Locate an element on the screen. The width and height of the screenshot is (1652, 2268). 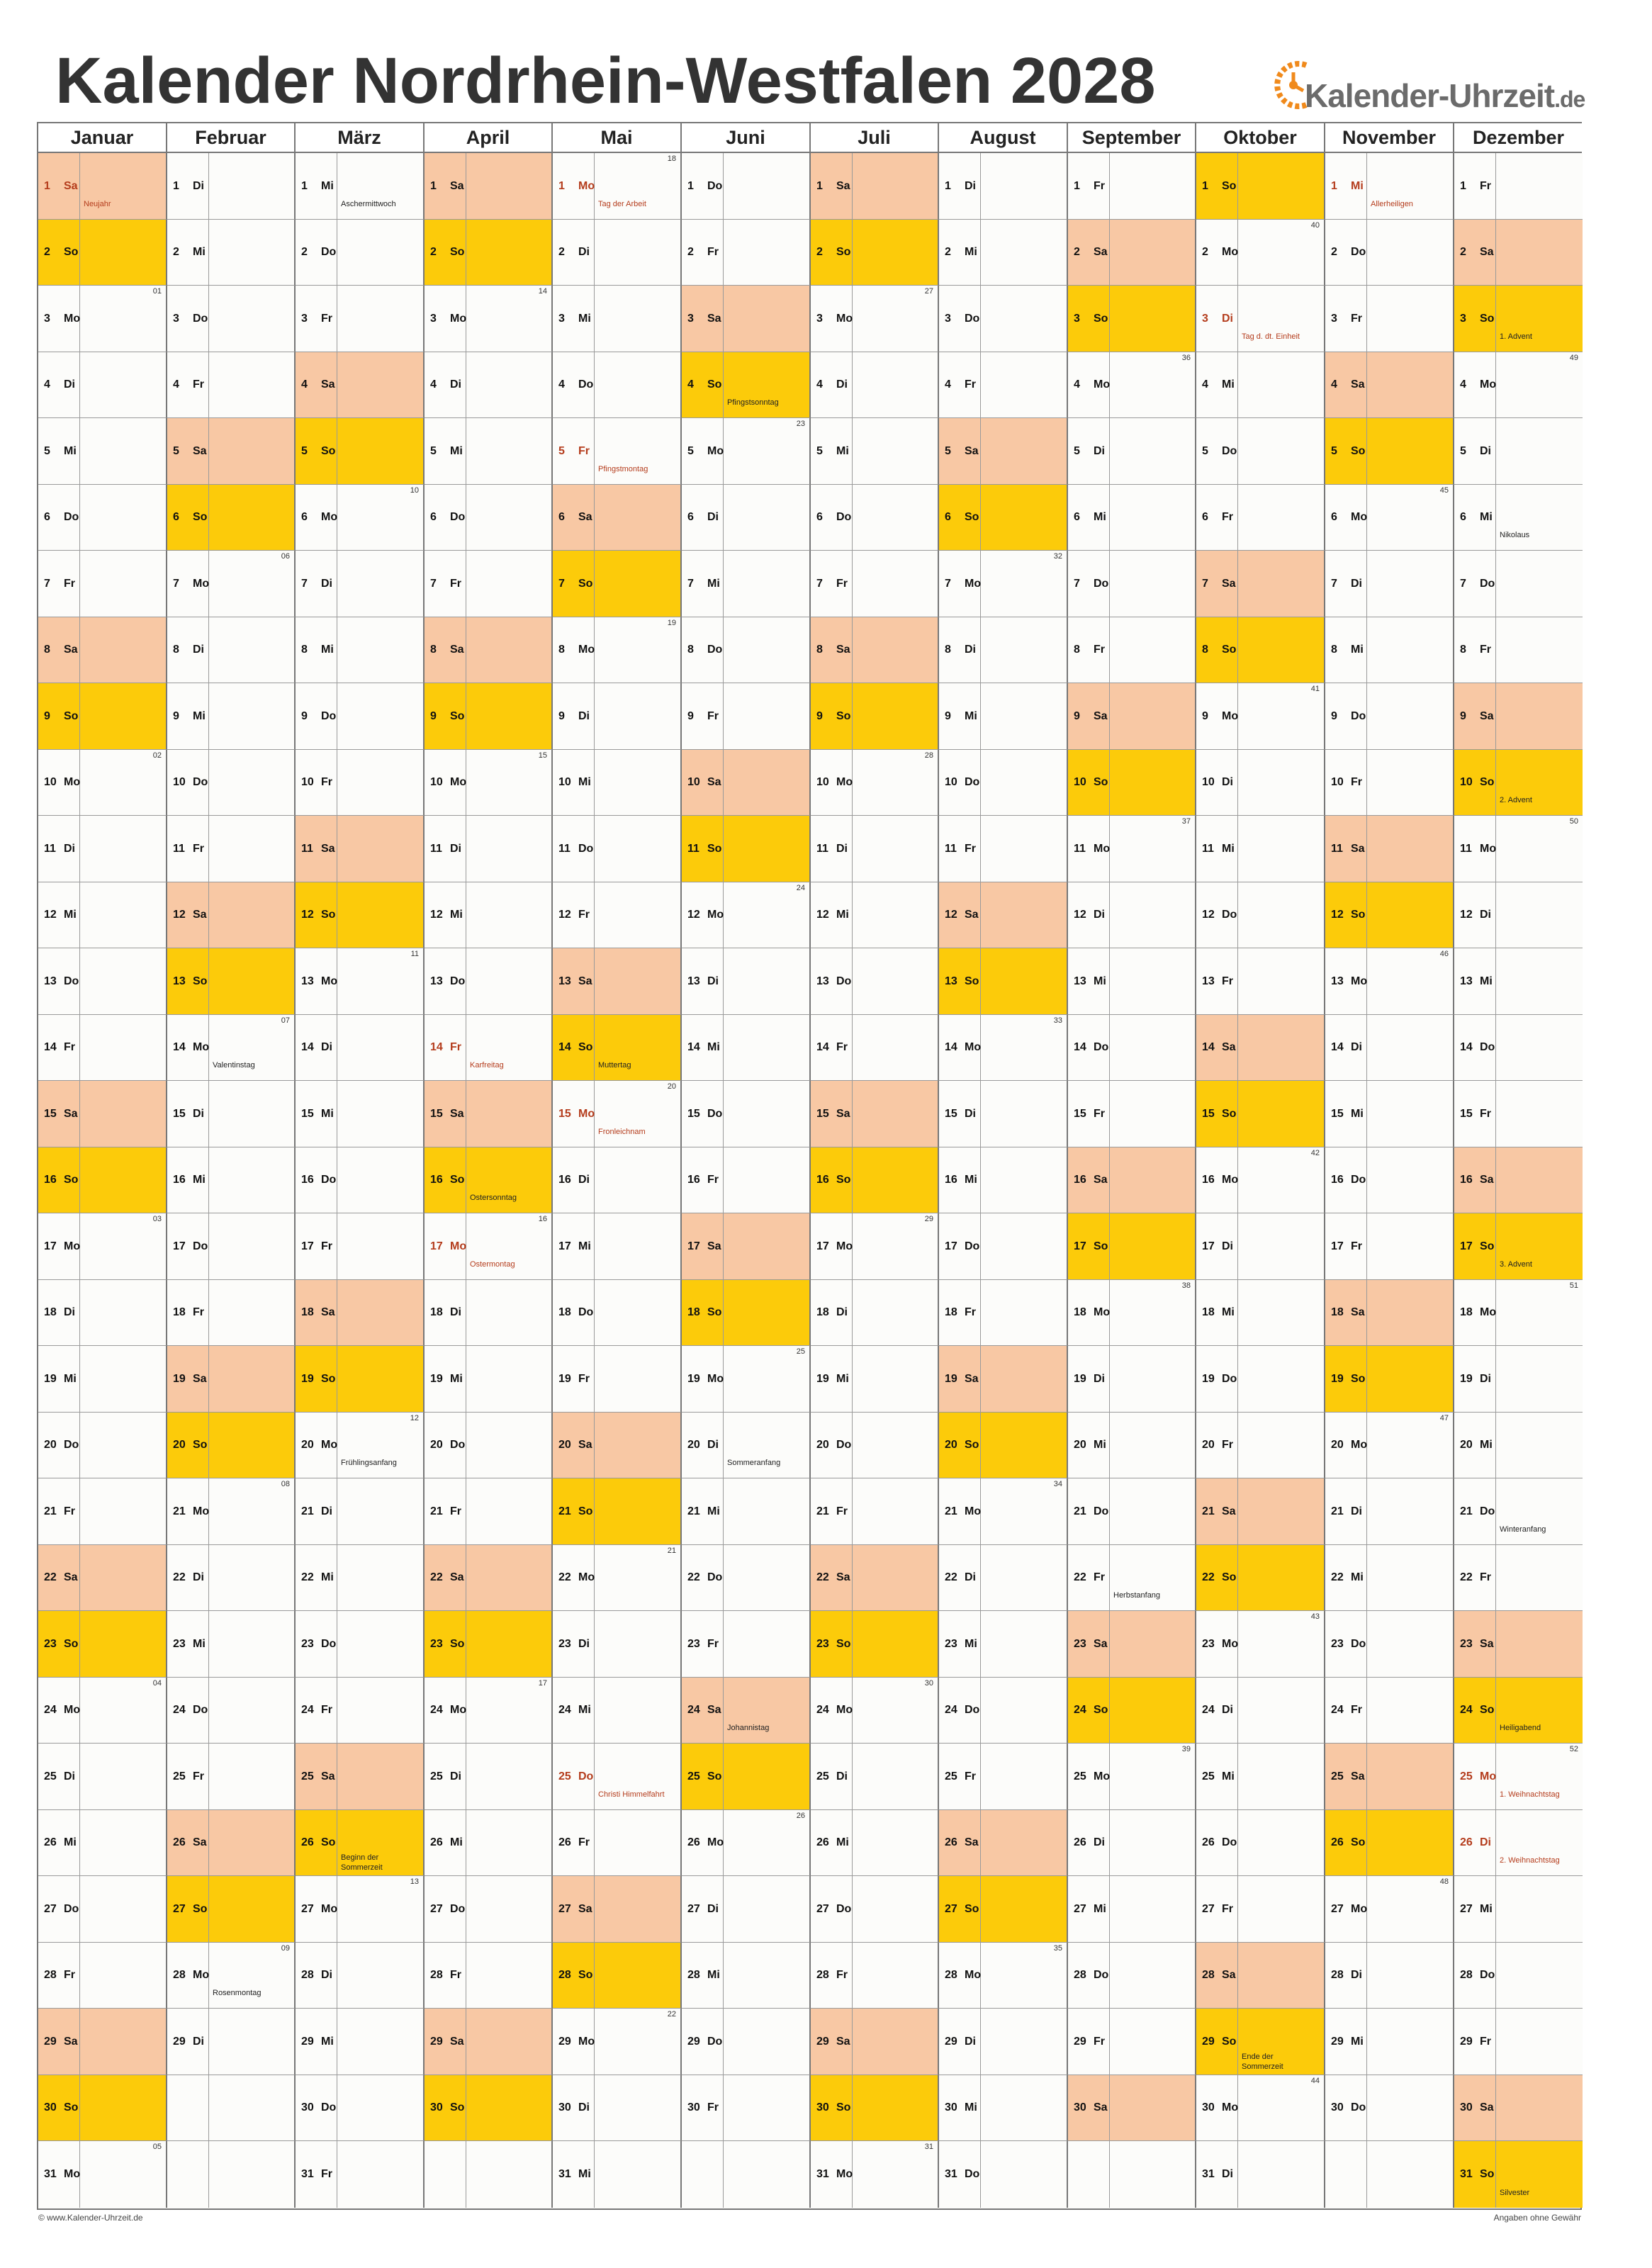
day-cell: 3 Di Tag d. dt. Einheit is located at coordinates (1260, 319).